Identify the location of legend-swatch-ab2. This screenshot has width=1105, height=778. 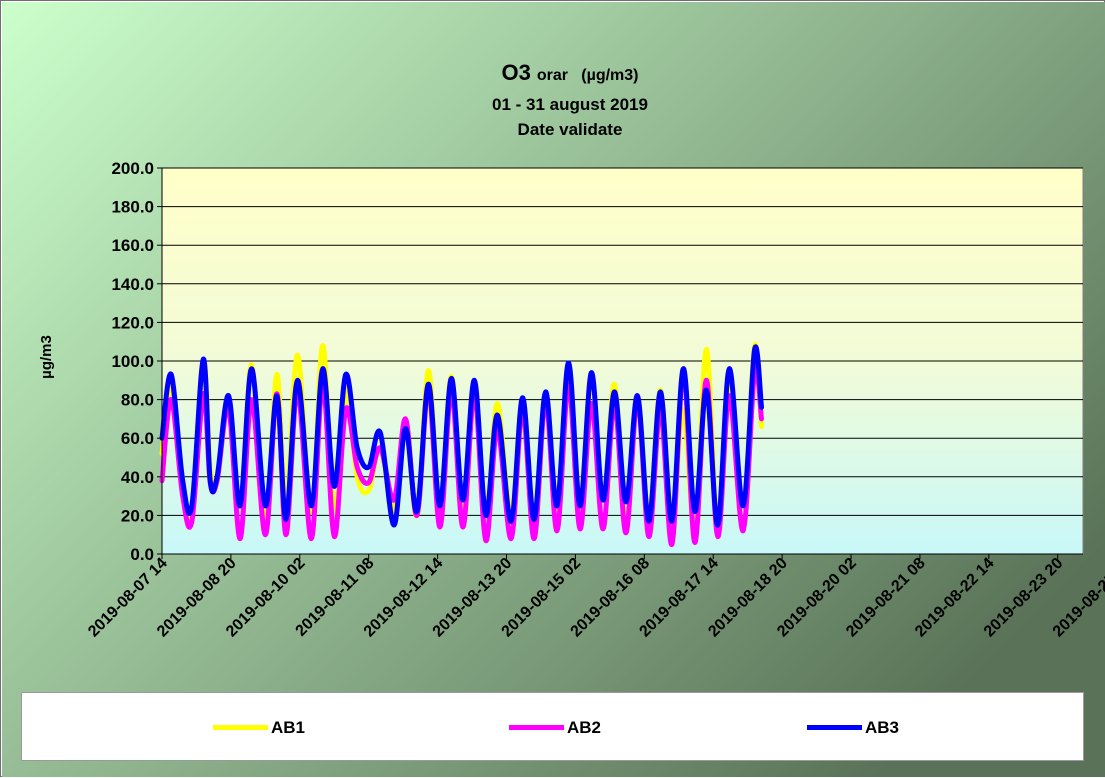
(536, 727).